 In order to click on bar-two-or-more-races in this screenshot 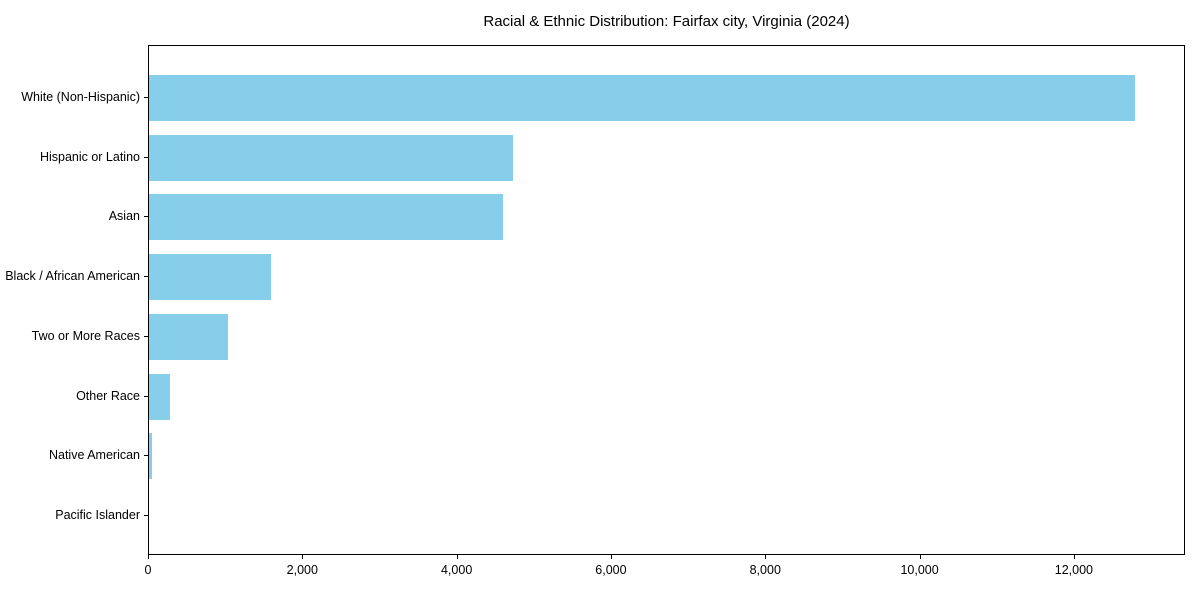, I will do `click(189, 336)`.